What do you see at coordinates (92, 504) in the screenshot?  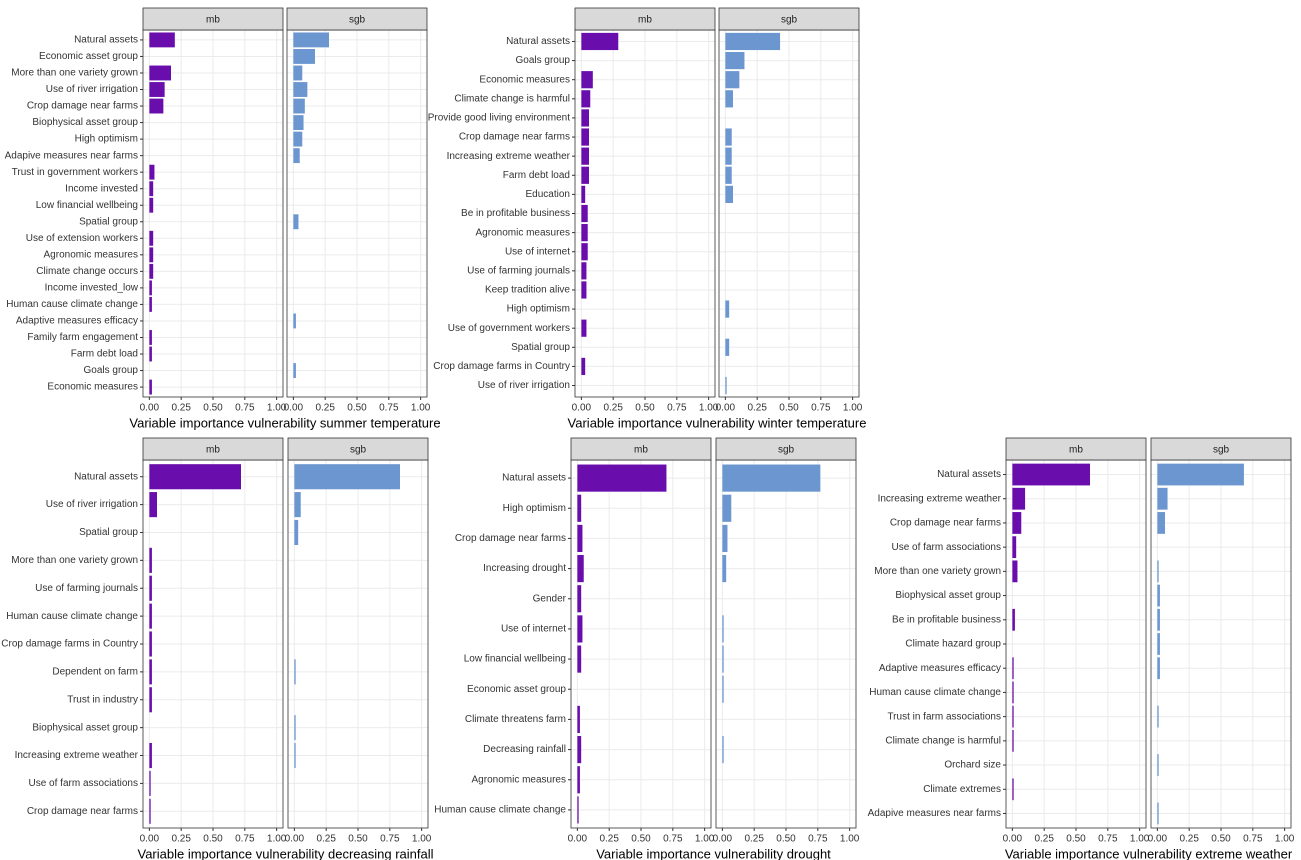 I see `y-tick-label: Use of river irrigation` at bounding box center [92, 504].